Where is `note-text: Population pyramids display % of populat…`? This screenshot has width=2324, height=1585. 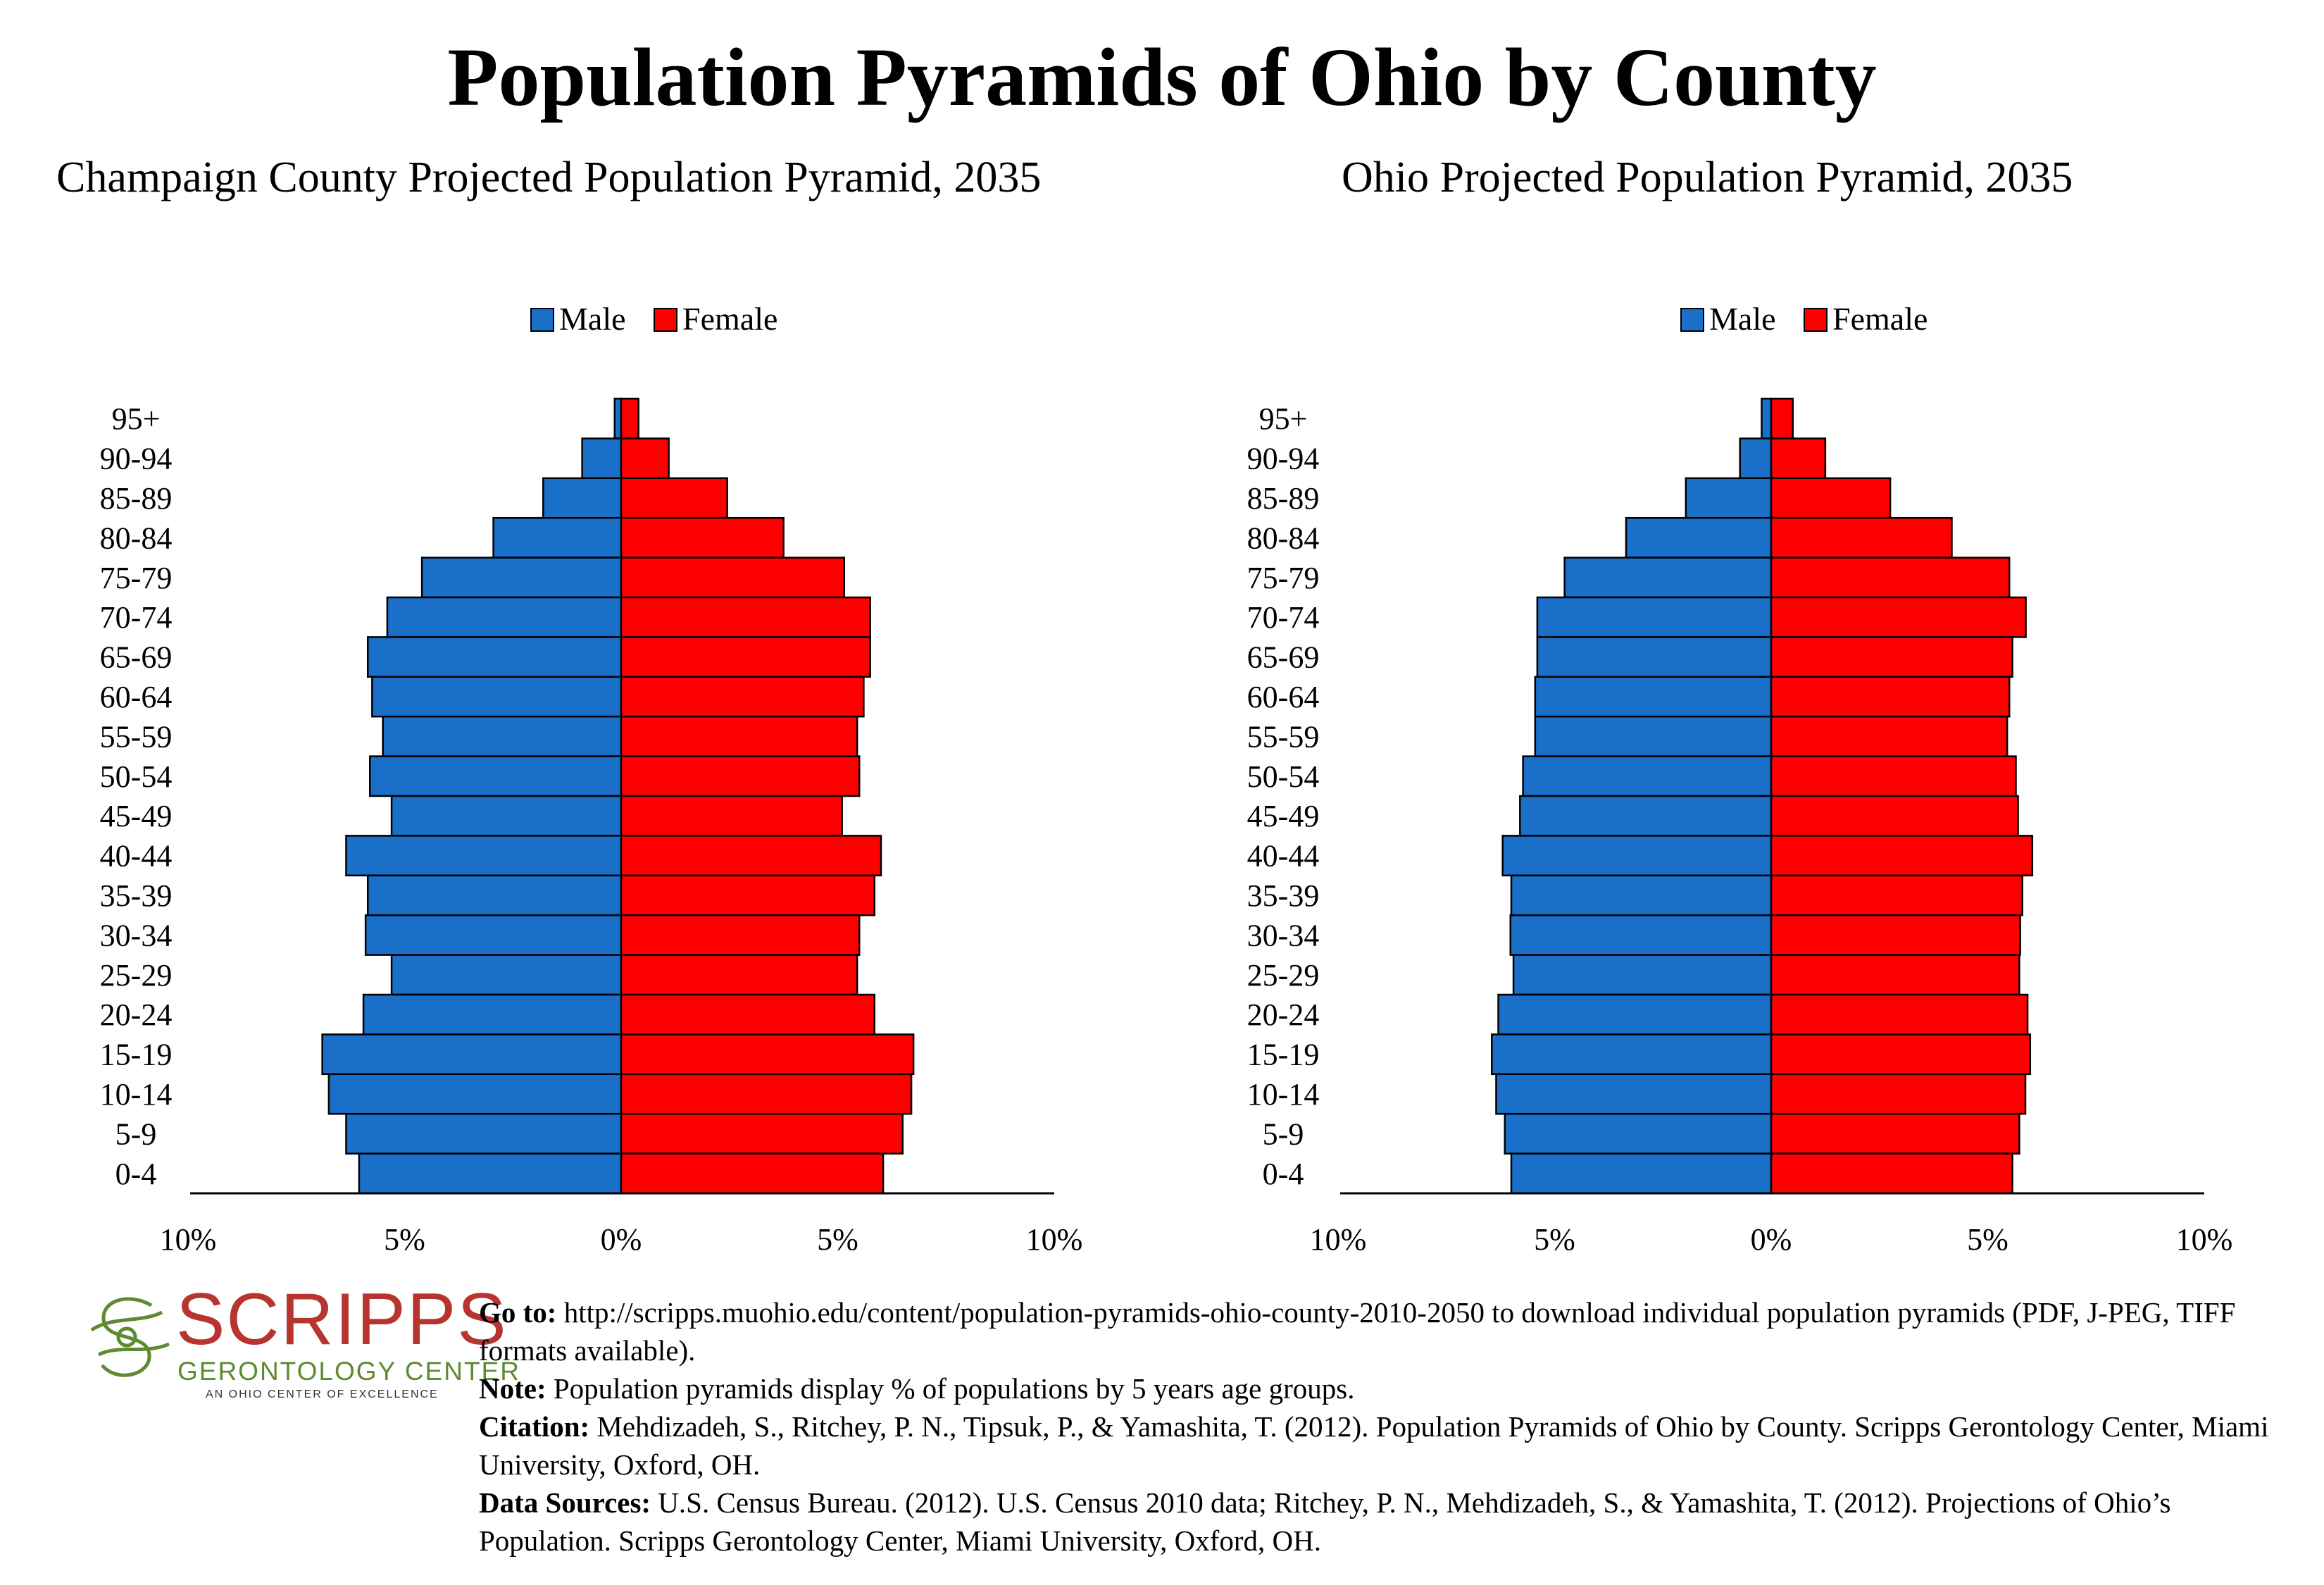
note-text: Population pyramids display % of populat… is located at coordinates (950, 1388).